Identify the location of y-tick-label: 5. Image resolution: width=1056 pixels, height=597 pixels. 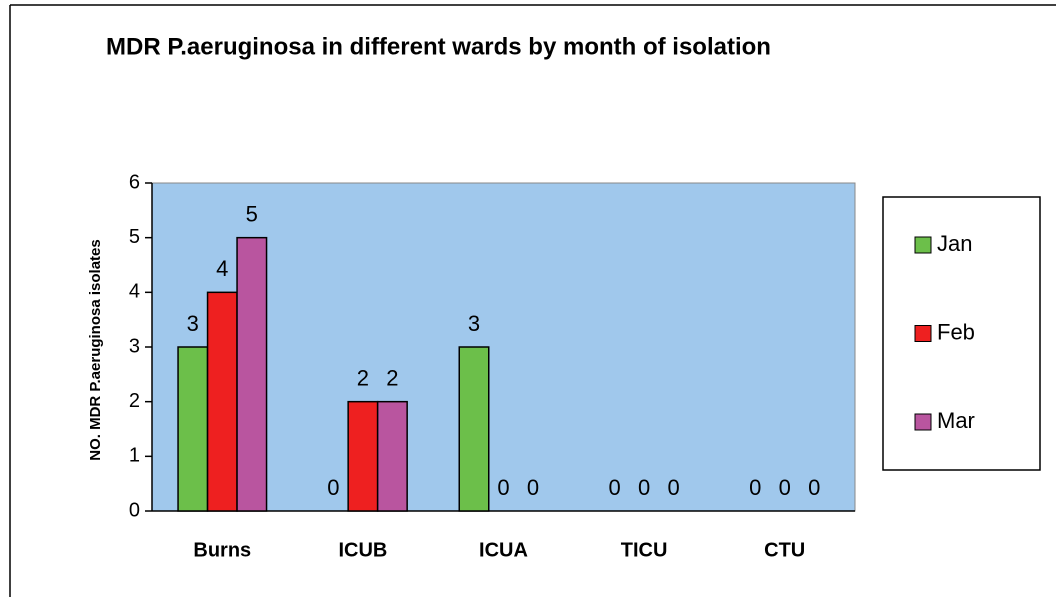
(134, 237).